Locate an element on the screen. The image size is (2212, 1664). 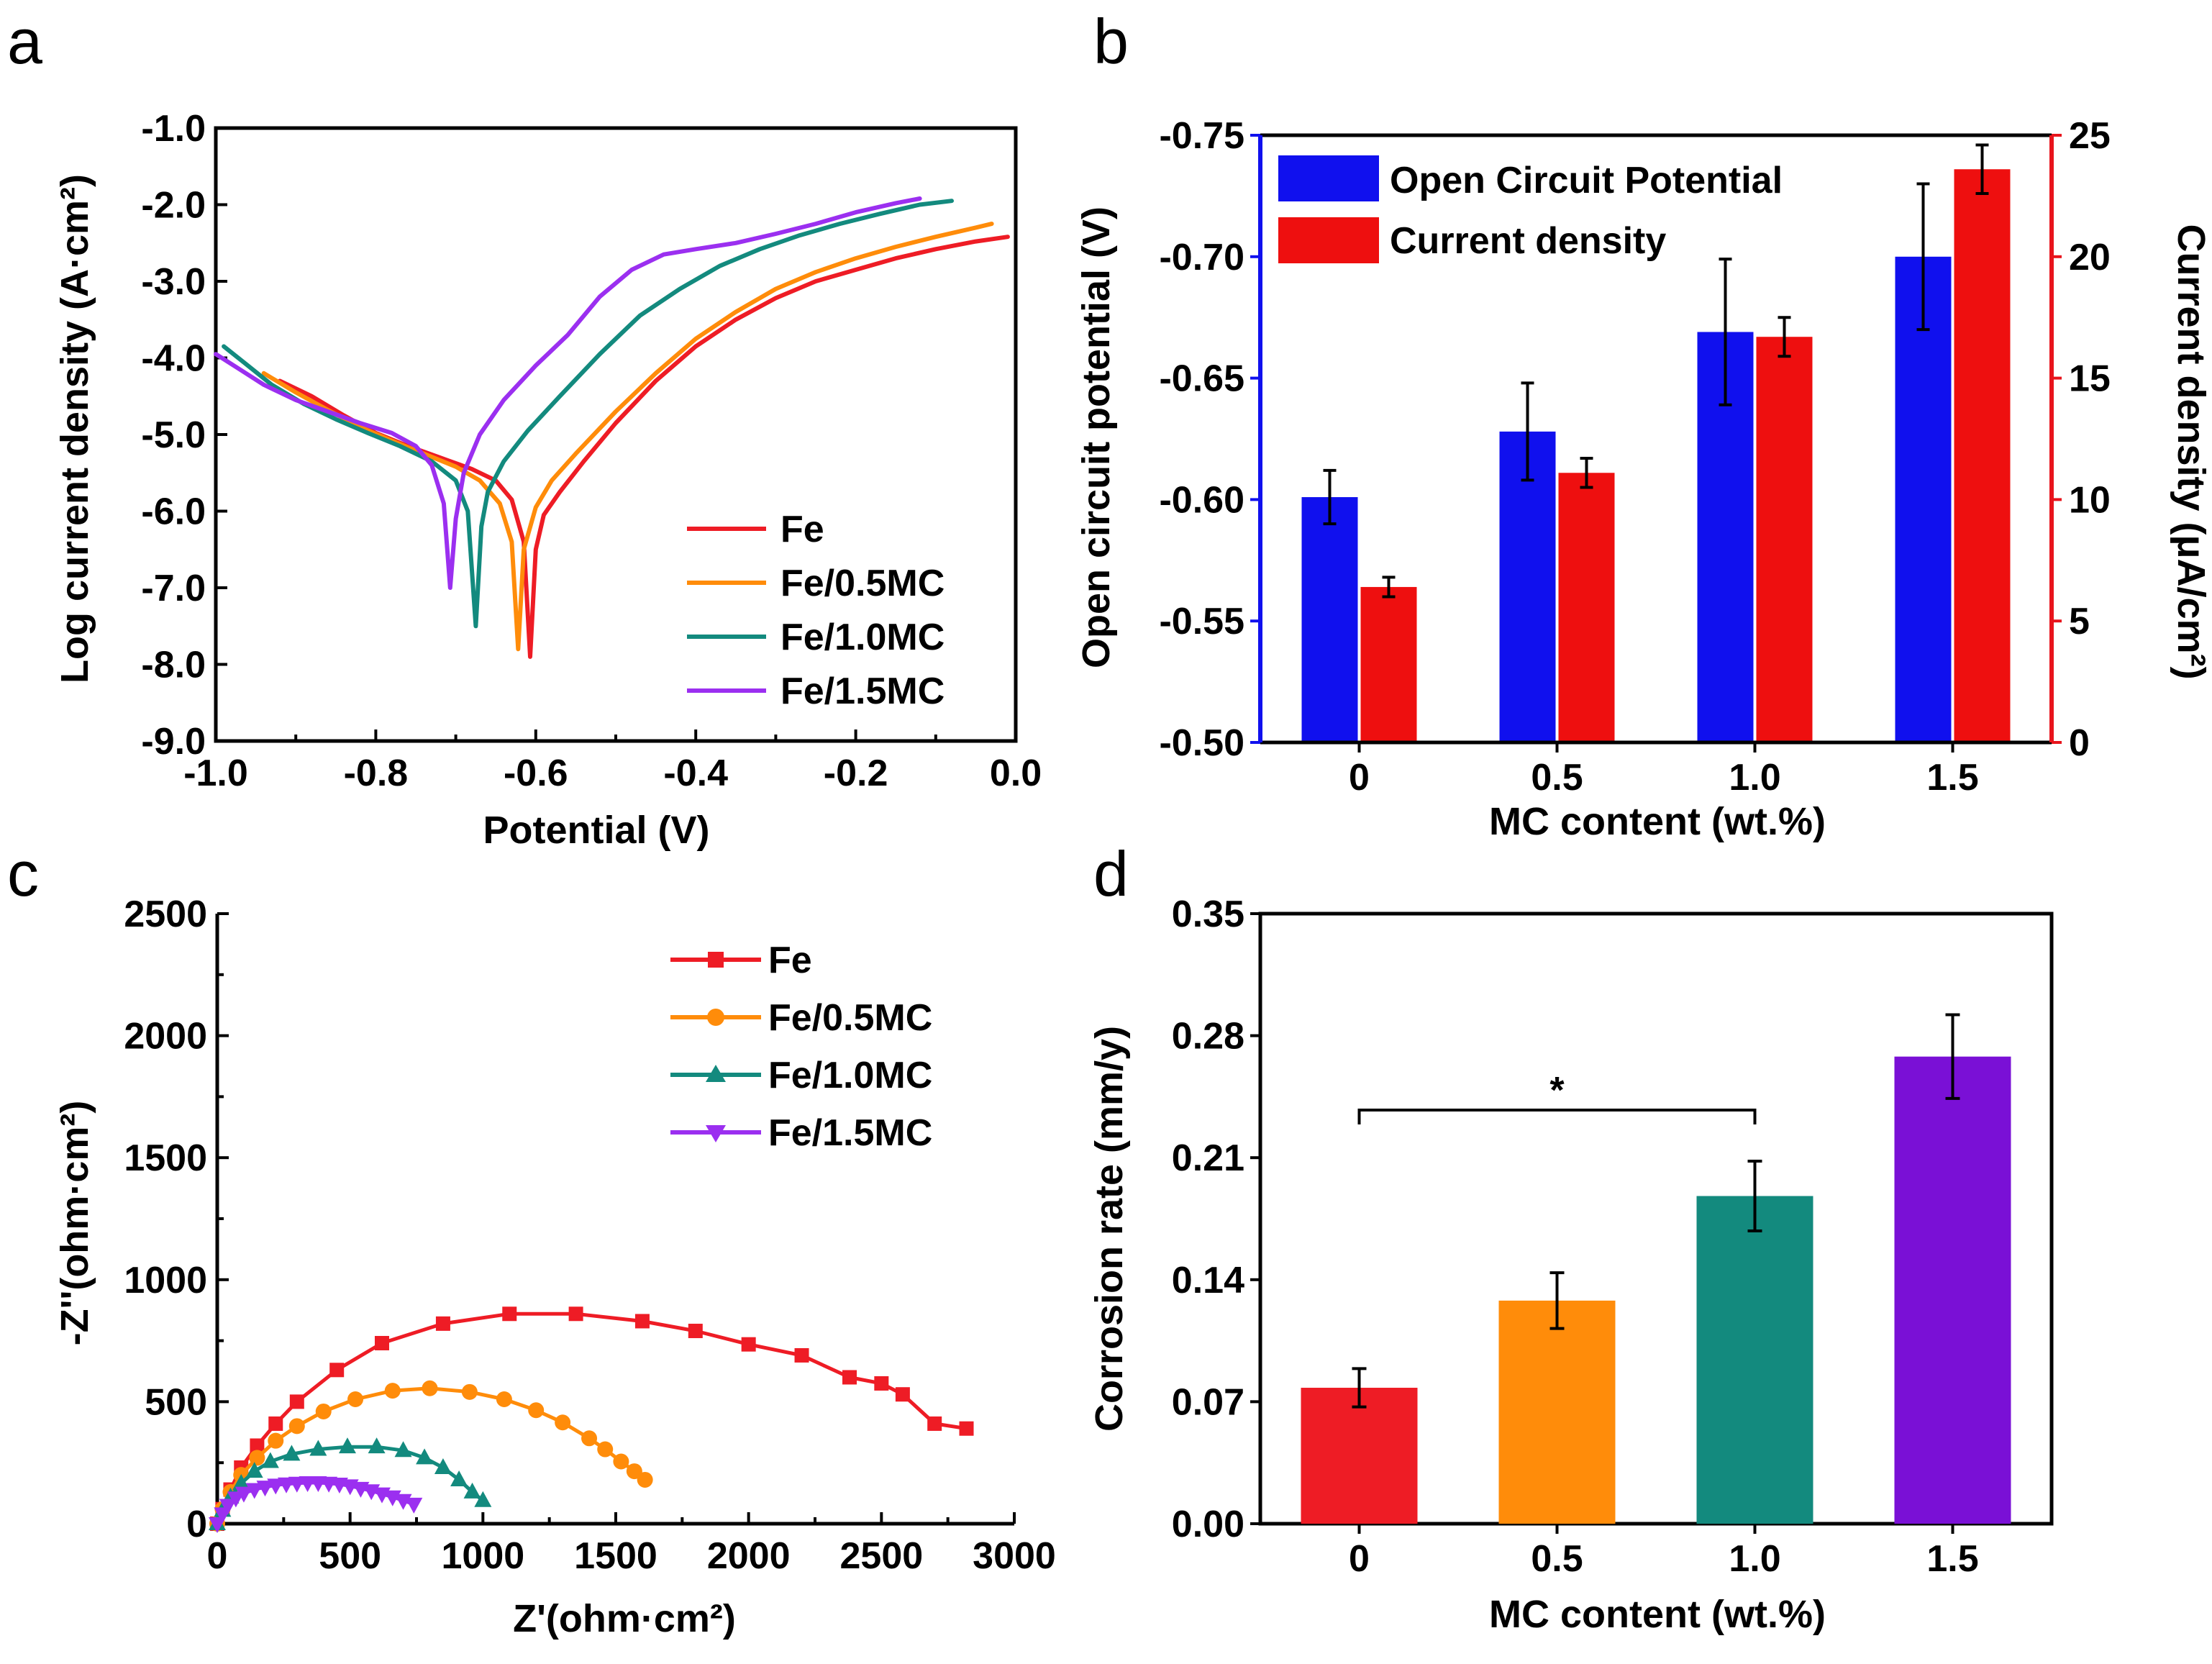
y-tick-label-d: 0.35 is located at coordinates (1208, 914).